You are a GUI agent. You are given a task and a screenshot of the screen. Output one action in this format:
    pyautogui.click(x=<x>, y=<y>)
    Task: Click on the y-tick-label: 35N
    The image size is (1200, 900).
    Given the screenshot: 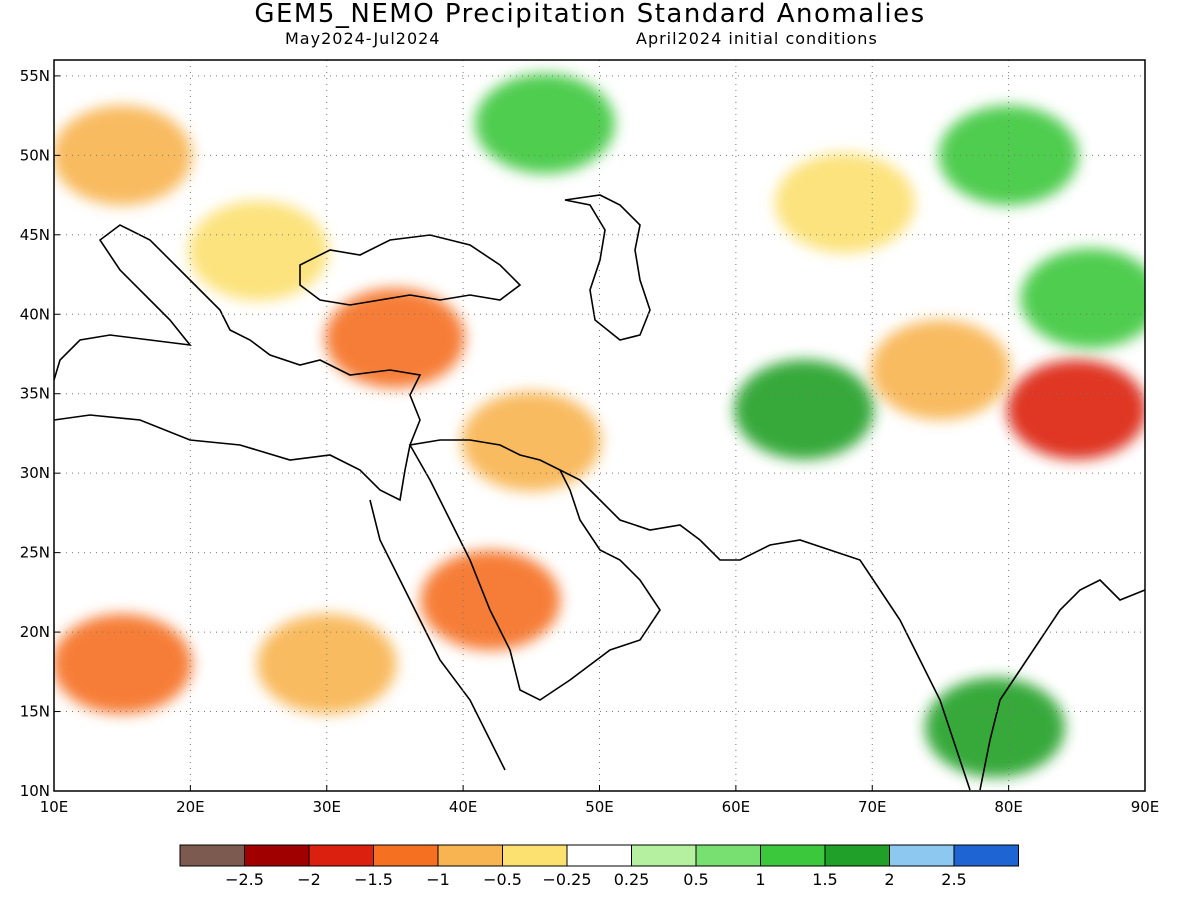 What is the action you would take?
    pyautogui.click(x=35, y=394)
    